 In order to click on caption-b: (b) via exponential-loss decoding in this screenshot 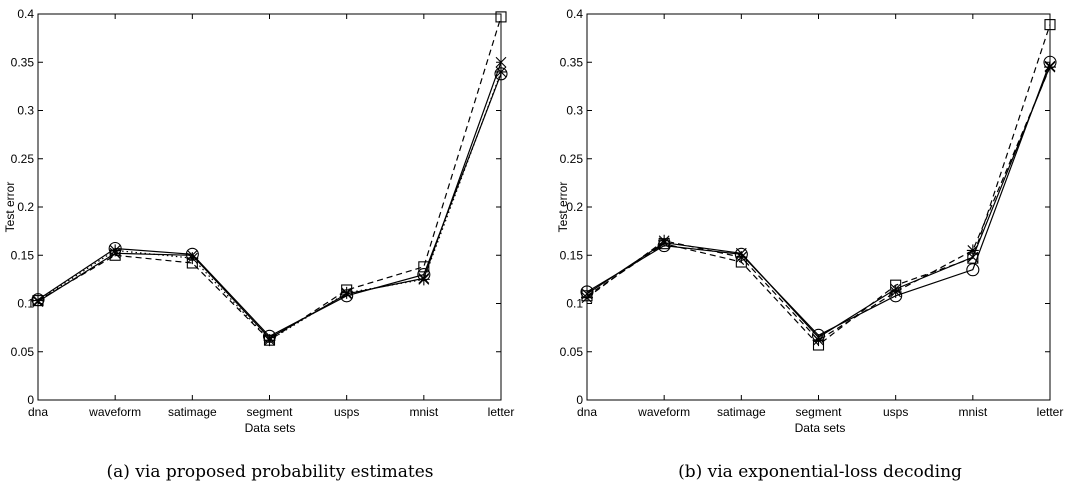, I will do `click(820, 472)`.